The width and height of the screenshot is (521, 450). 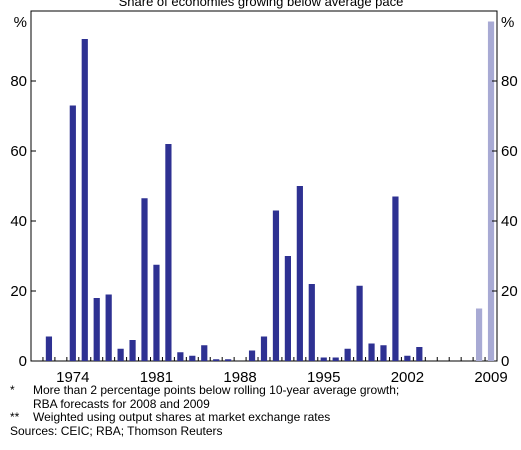 I want to click on xtick-label-1988: 1988, so click(x=239, y=376).